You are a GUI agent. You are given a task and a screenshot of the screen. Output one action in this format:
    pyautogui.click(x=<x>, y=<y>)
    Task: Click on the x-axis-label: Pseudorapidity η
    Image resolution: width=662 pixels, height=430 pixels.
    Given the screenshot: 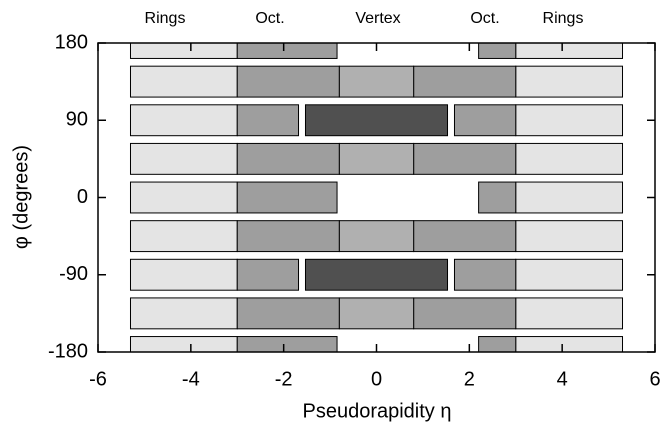 What is the action you would take?
    pyautogui.click(x=377, y=411)
    